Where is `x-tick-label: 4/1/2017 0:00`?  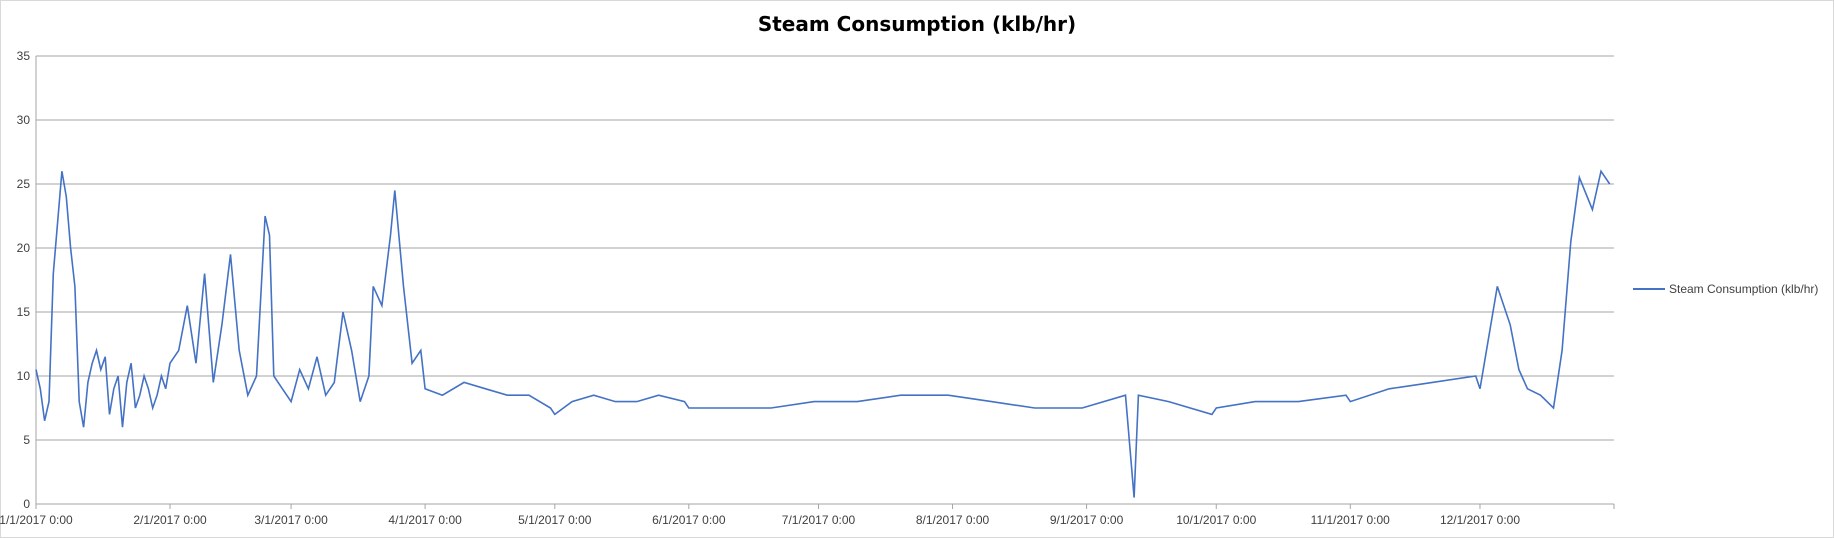
x-tick-label: 4/1/2017 0:00 is located at coordinates (425, 520).